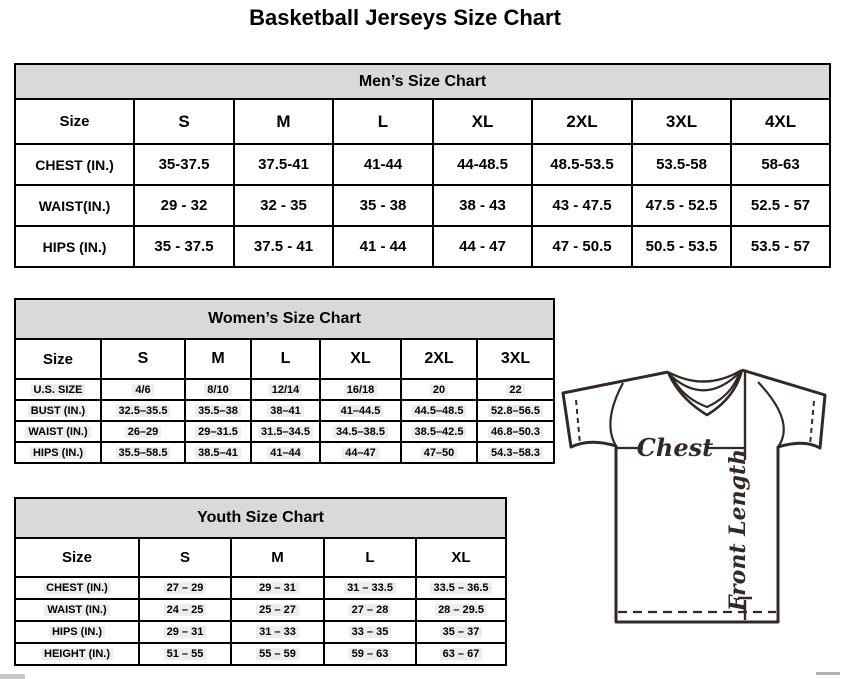  Describe the element at coordinates (582, 164) in the screenshot. I see `cell: 48.5-53.5` at that location.